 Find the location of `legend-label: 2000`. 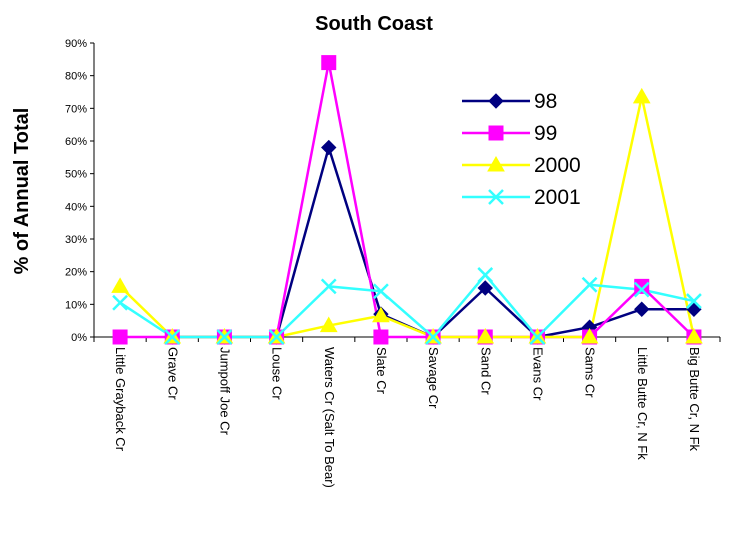

legend-label: 2000 is located at coordinates (557, 165).